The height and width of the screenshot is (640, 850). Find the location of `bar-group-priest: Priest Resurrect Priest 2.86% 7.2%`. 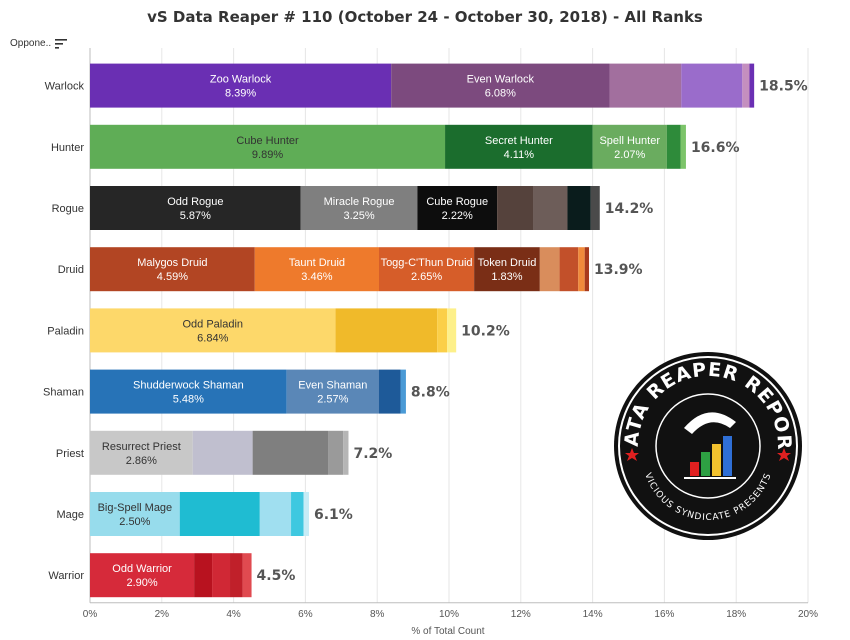

bar-group-priest: Priest Resurrect Priest 2.86% 7.2% is located at coordinates (224, 452).